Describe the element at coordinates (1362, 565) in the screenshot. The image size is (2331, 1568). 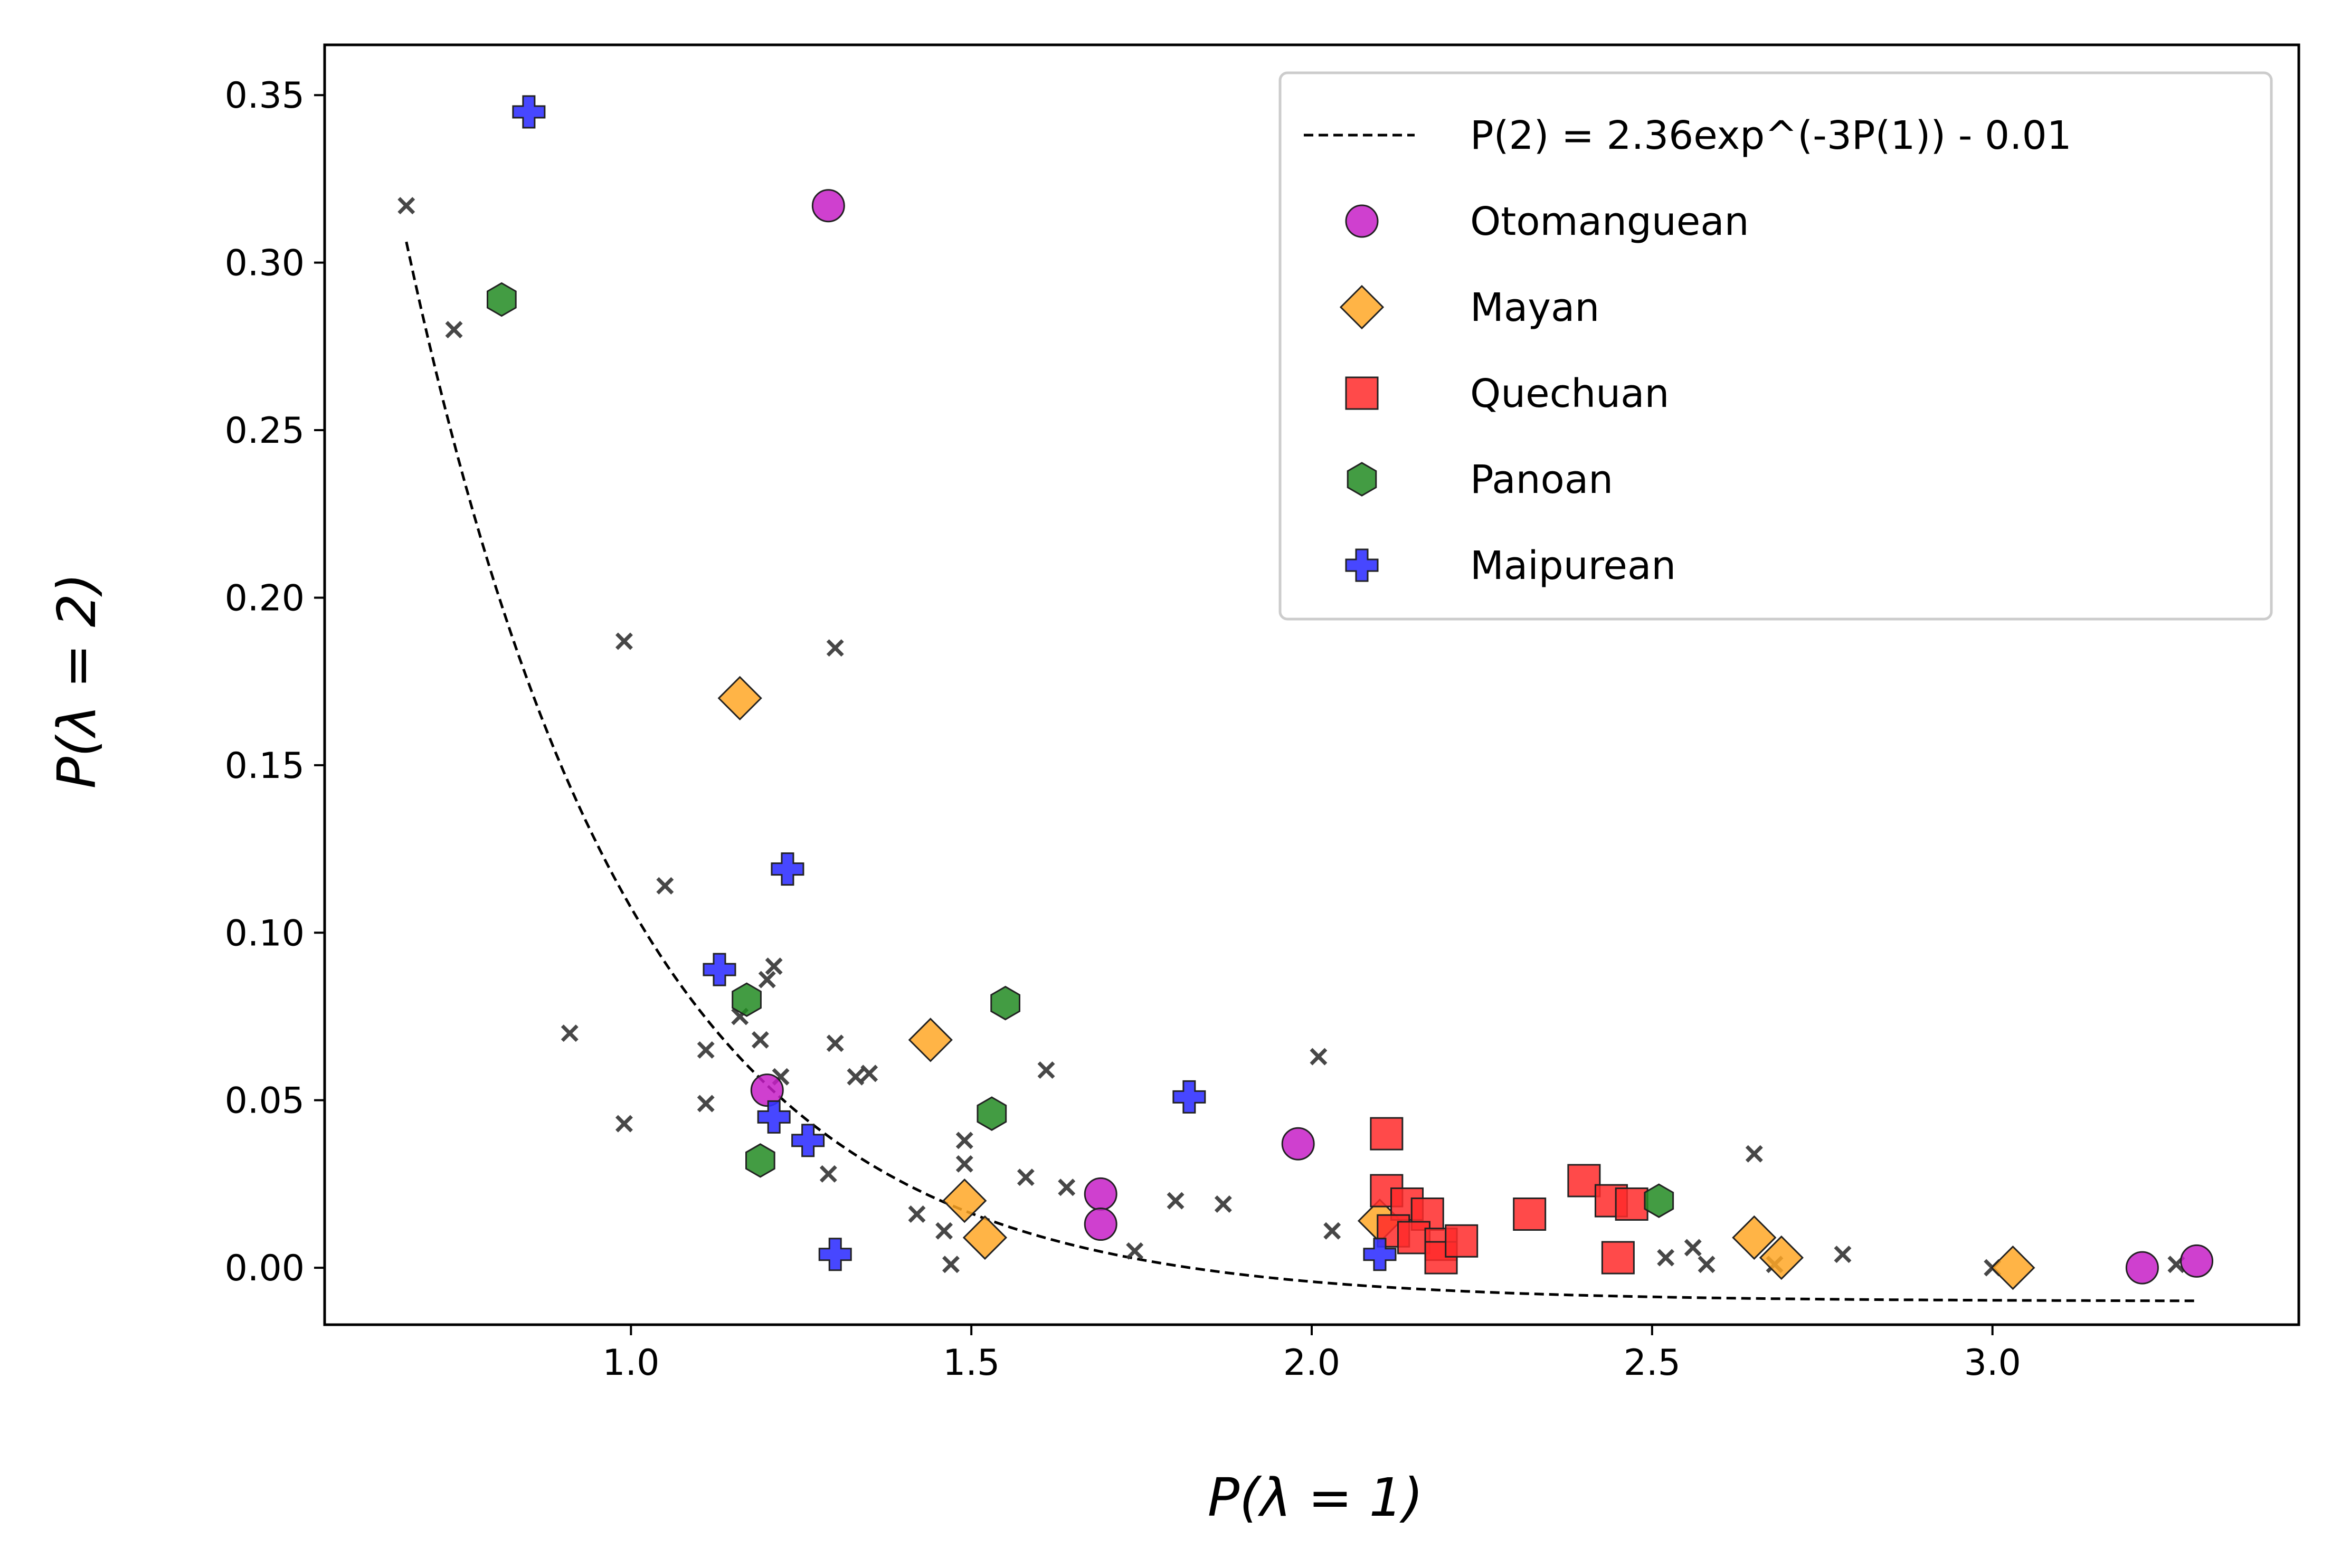
I see `legend-marker-maipurean` at that location.